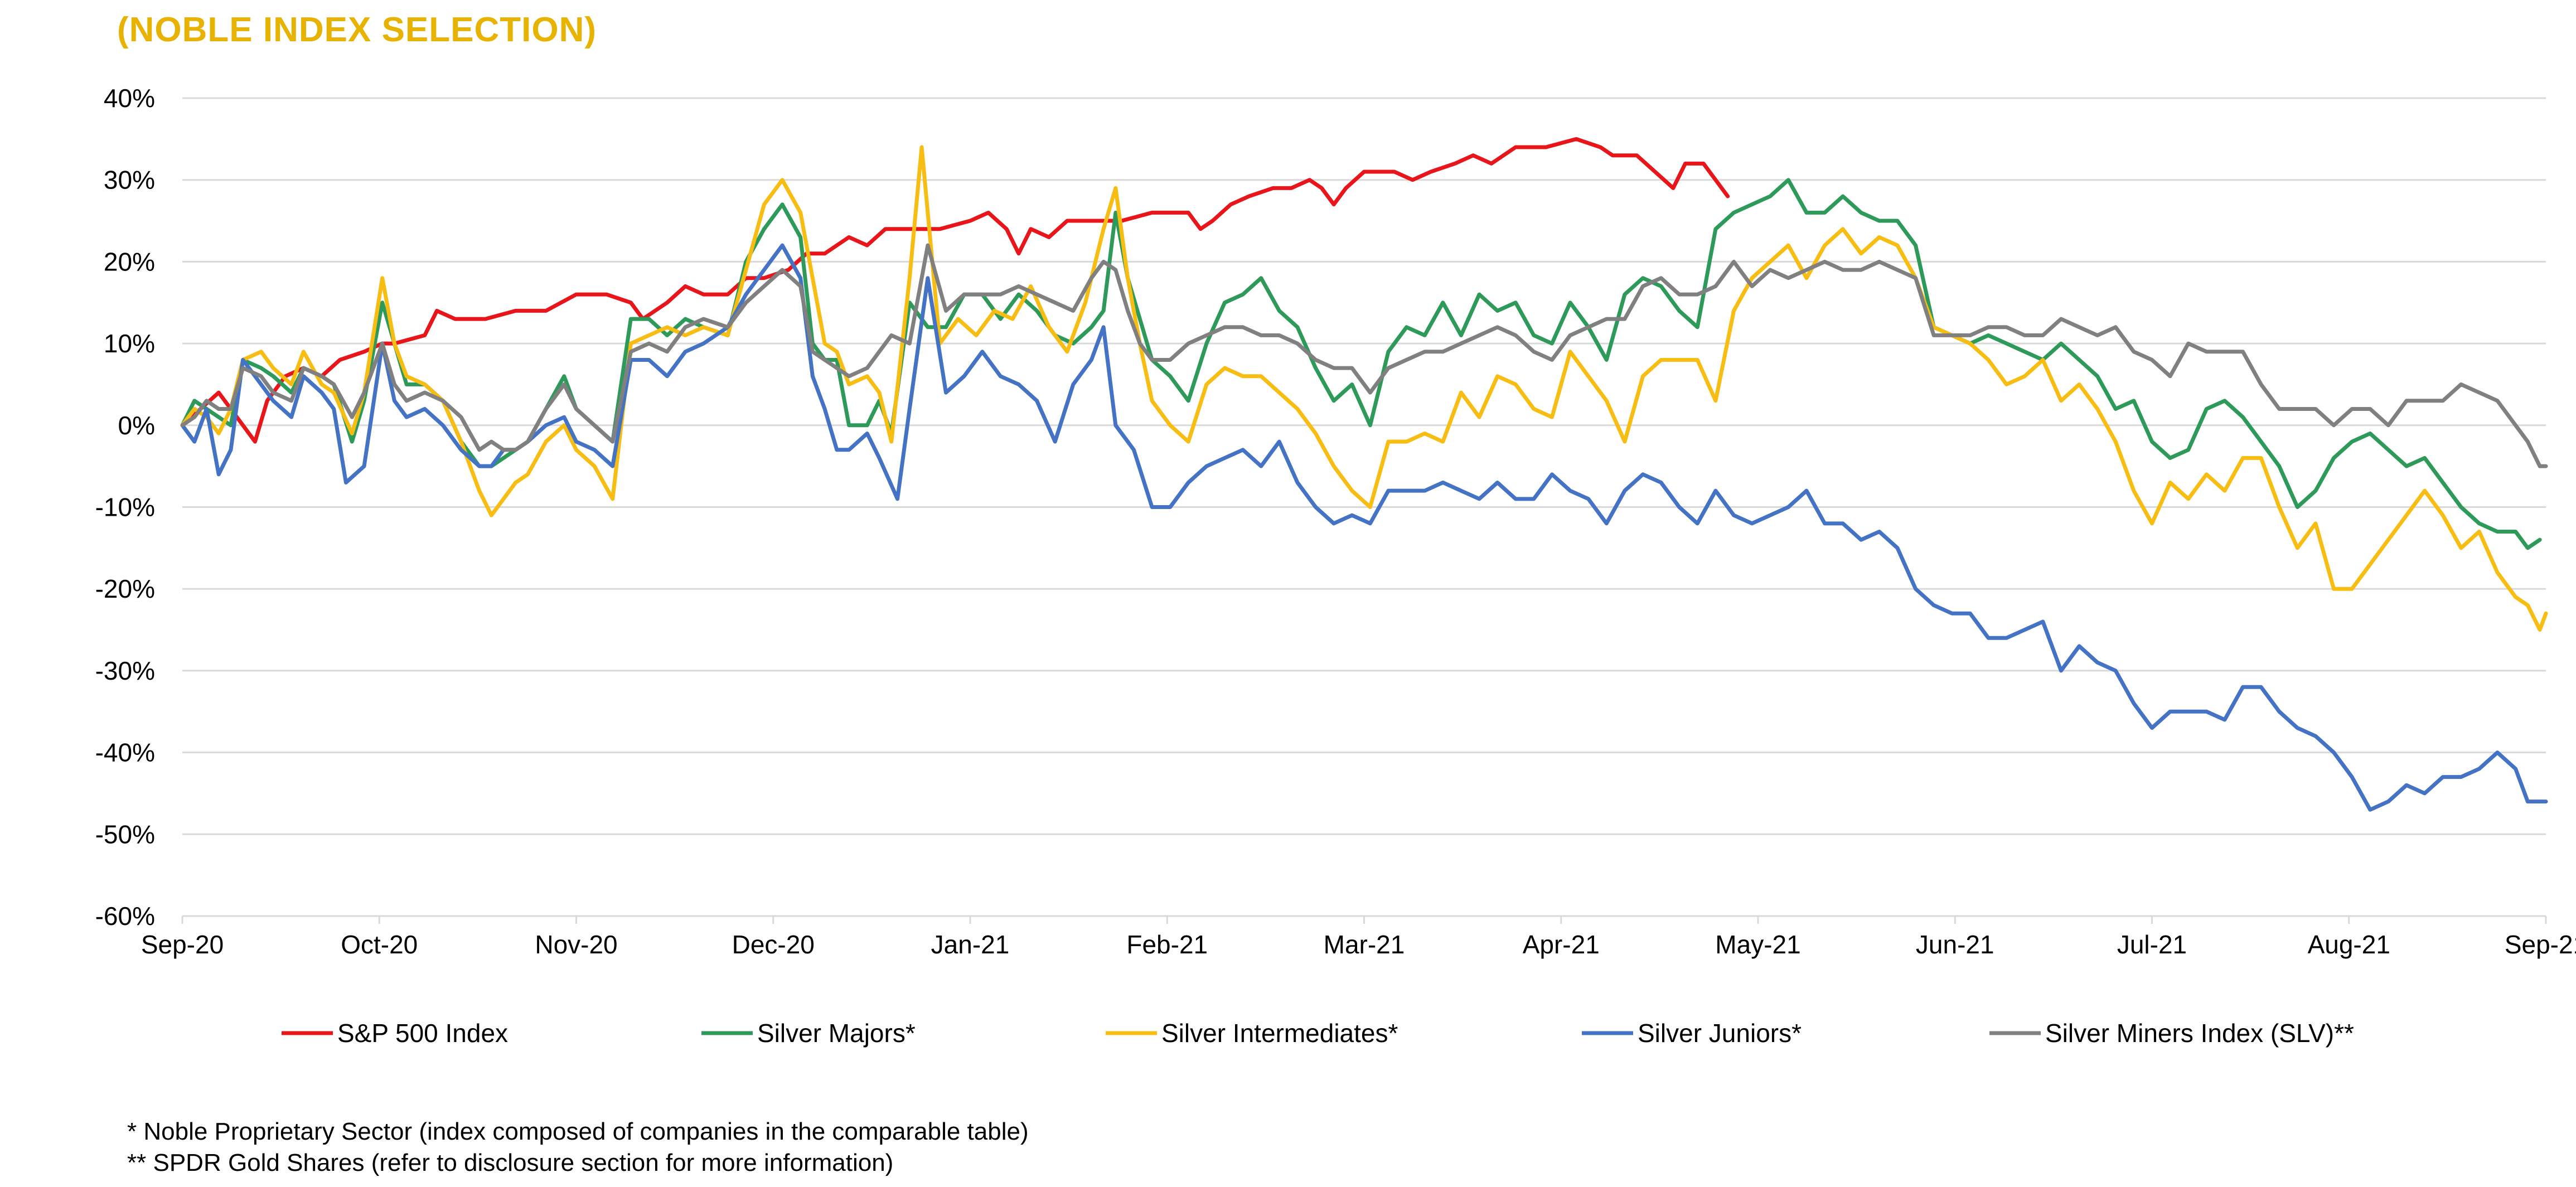 This screenshot has width=2576, height=1187. What do you see at coordinates (2152, 944) in the screenshot?
I see `x-tick-label: Jul-21` at bounding box center [2152, 944].